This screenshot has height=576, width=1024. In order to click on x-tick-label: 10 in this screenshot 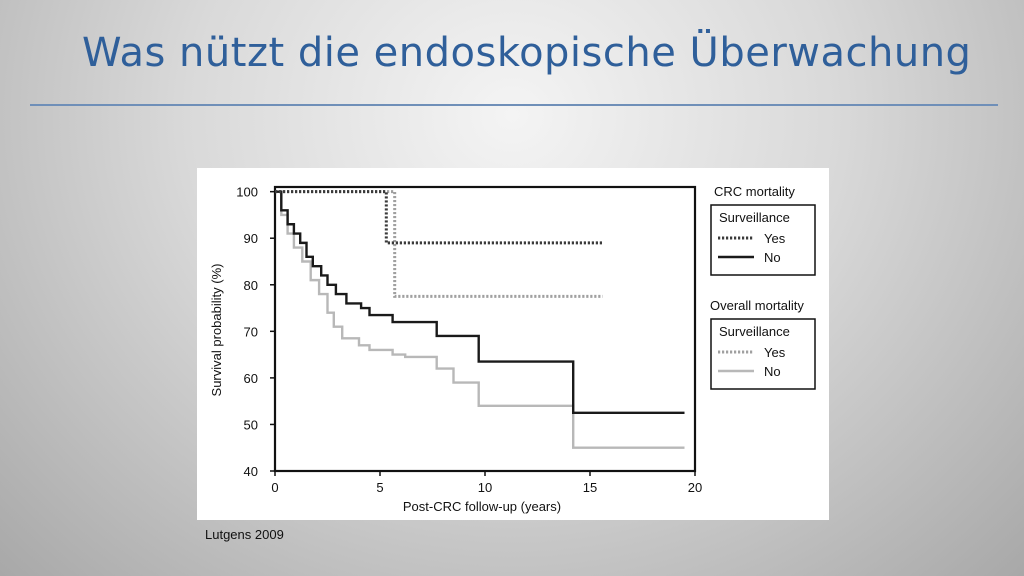, I will do `click(485, 487)`.